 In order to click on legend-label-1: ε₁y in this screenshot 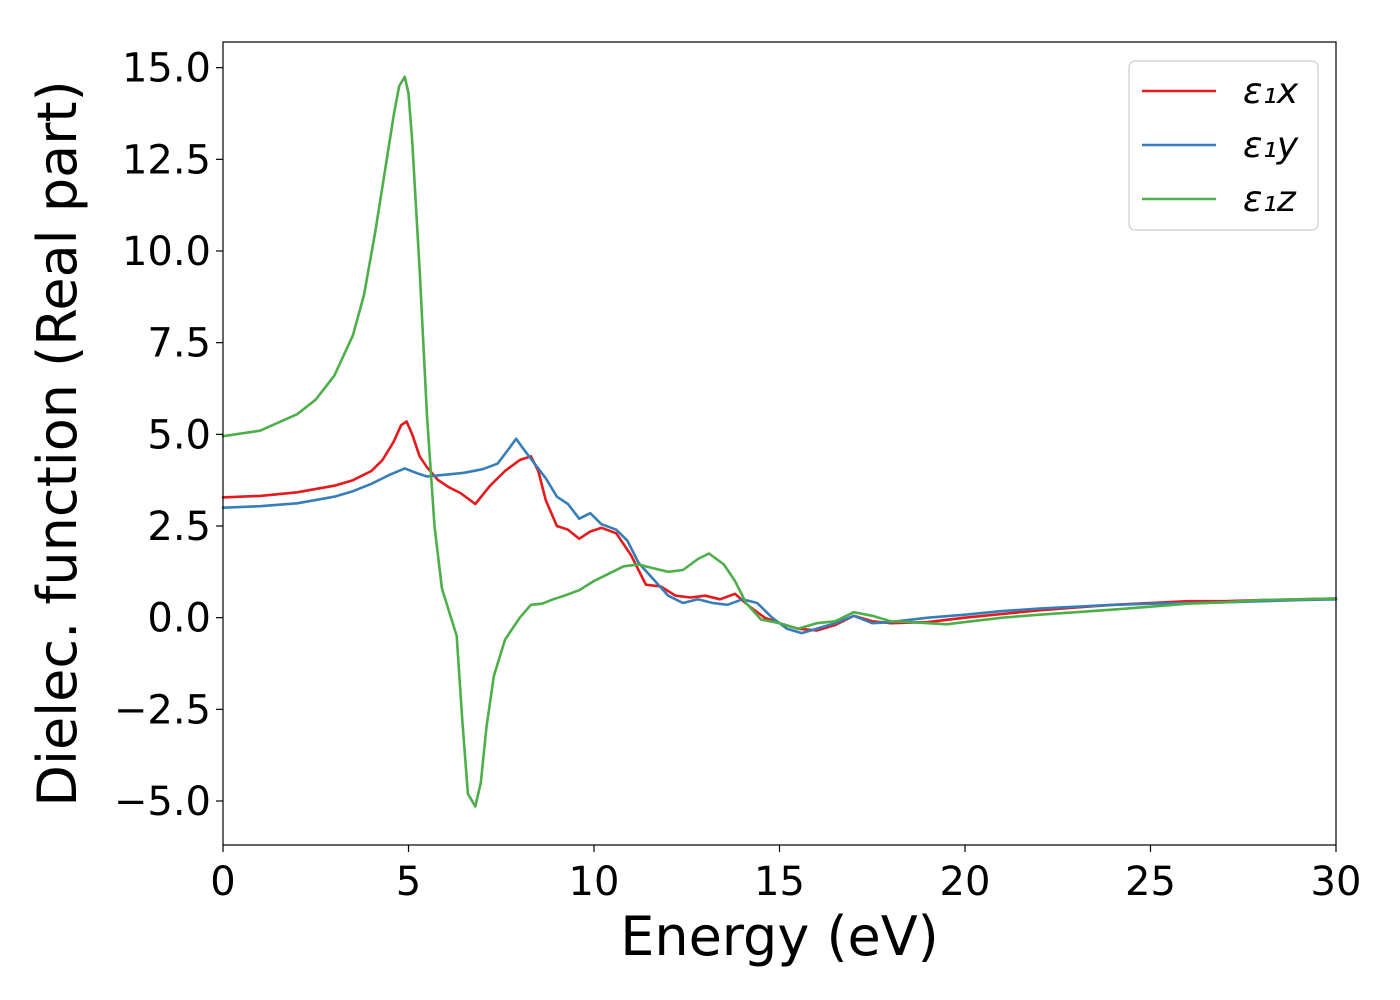, I will do `click(1271, 145)`.